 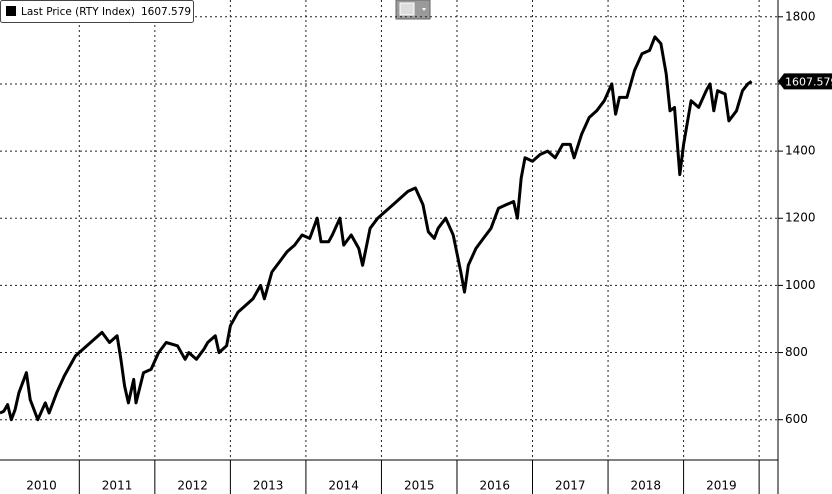 I want to click on legend-value: 1607.579, so click(x=166, y=12).